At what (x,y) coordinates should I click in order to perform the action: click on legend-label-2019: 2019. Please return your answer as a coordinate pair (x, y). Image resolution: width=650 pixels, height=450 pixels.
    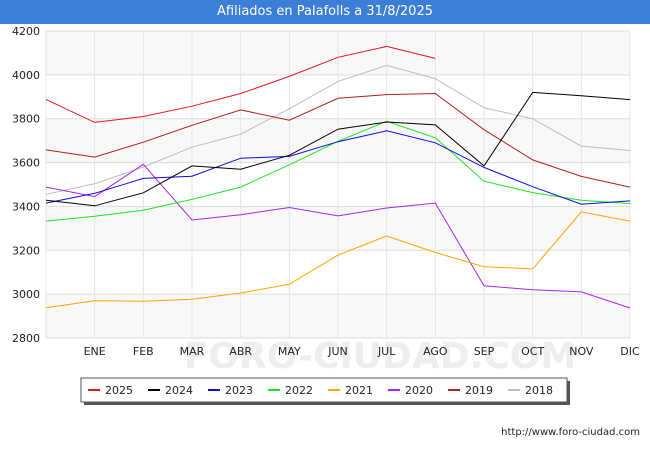
    Looking at the image, I should click on (479, 390).